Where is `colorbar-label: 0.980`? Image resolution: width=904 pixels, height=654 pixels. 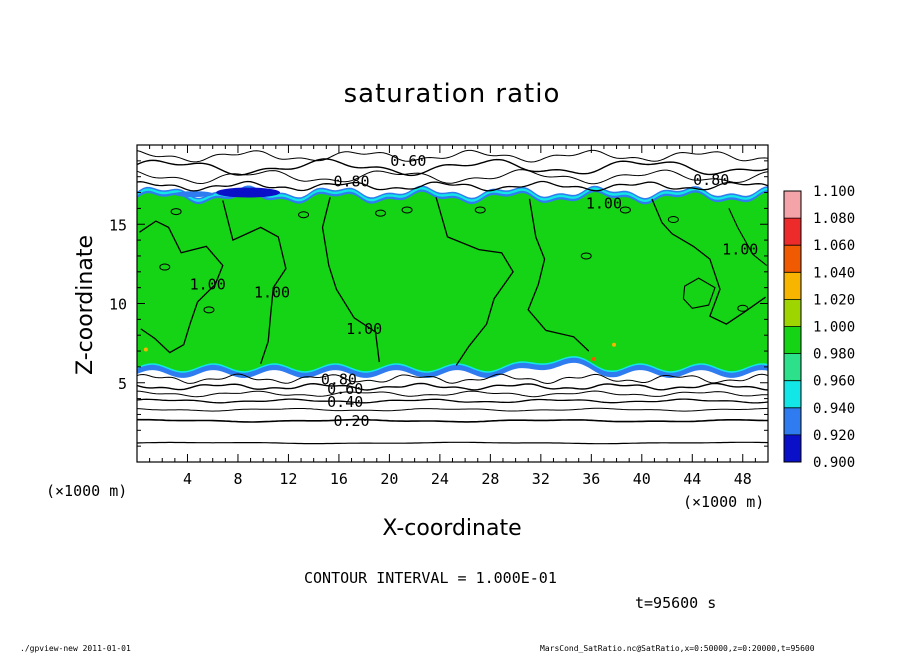 colorbar-label: 0.980 is located at coordinates (834, 355).